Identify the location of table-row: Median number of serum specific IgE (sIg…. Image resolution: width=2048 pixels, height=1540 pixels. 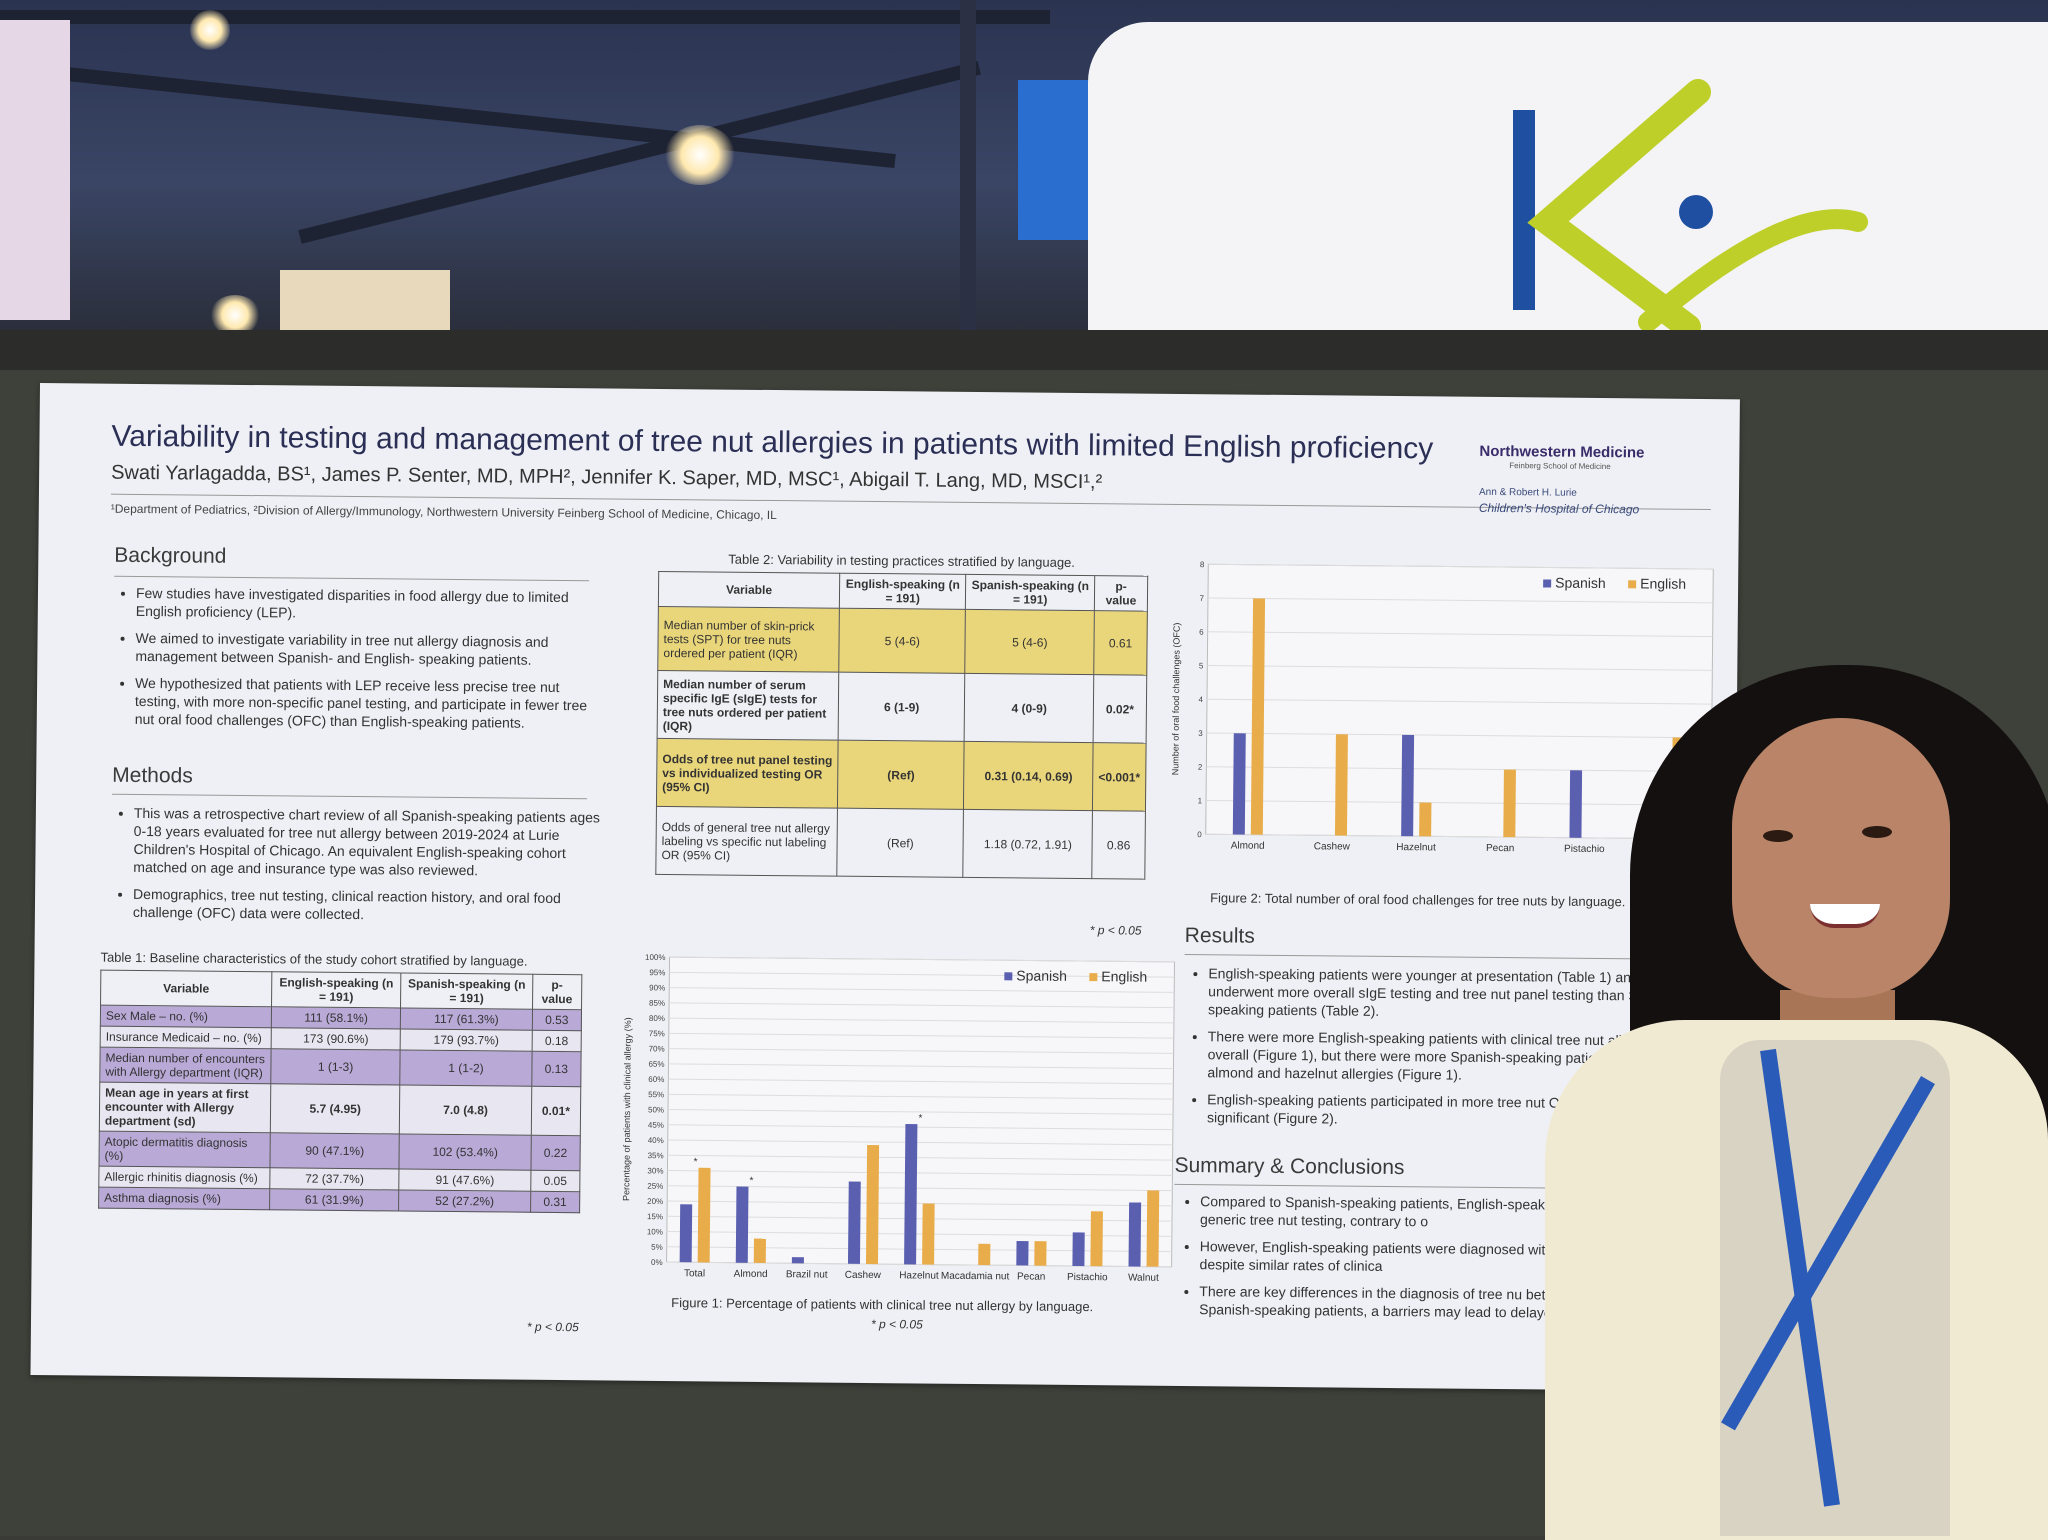
(902, 706).